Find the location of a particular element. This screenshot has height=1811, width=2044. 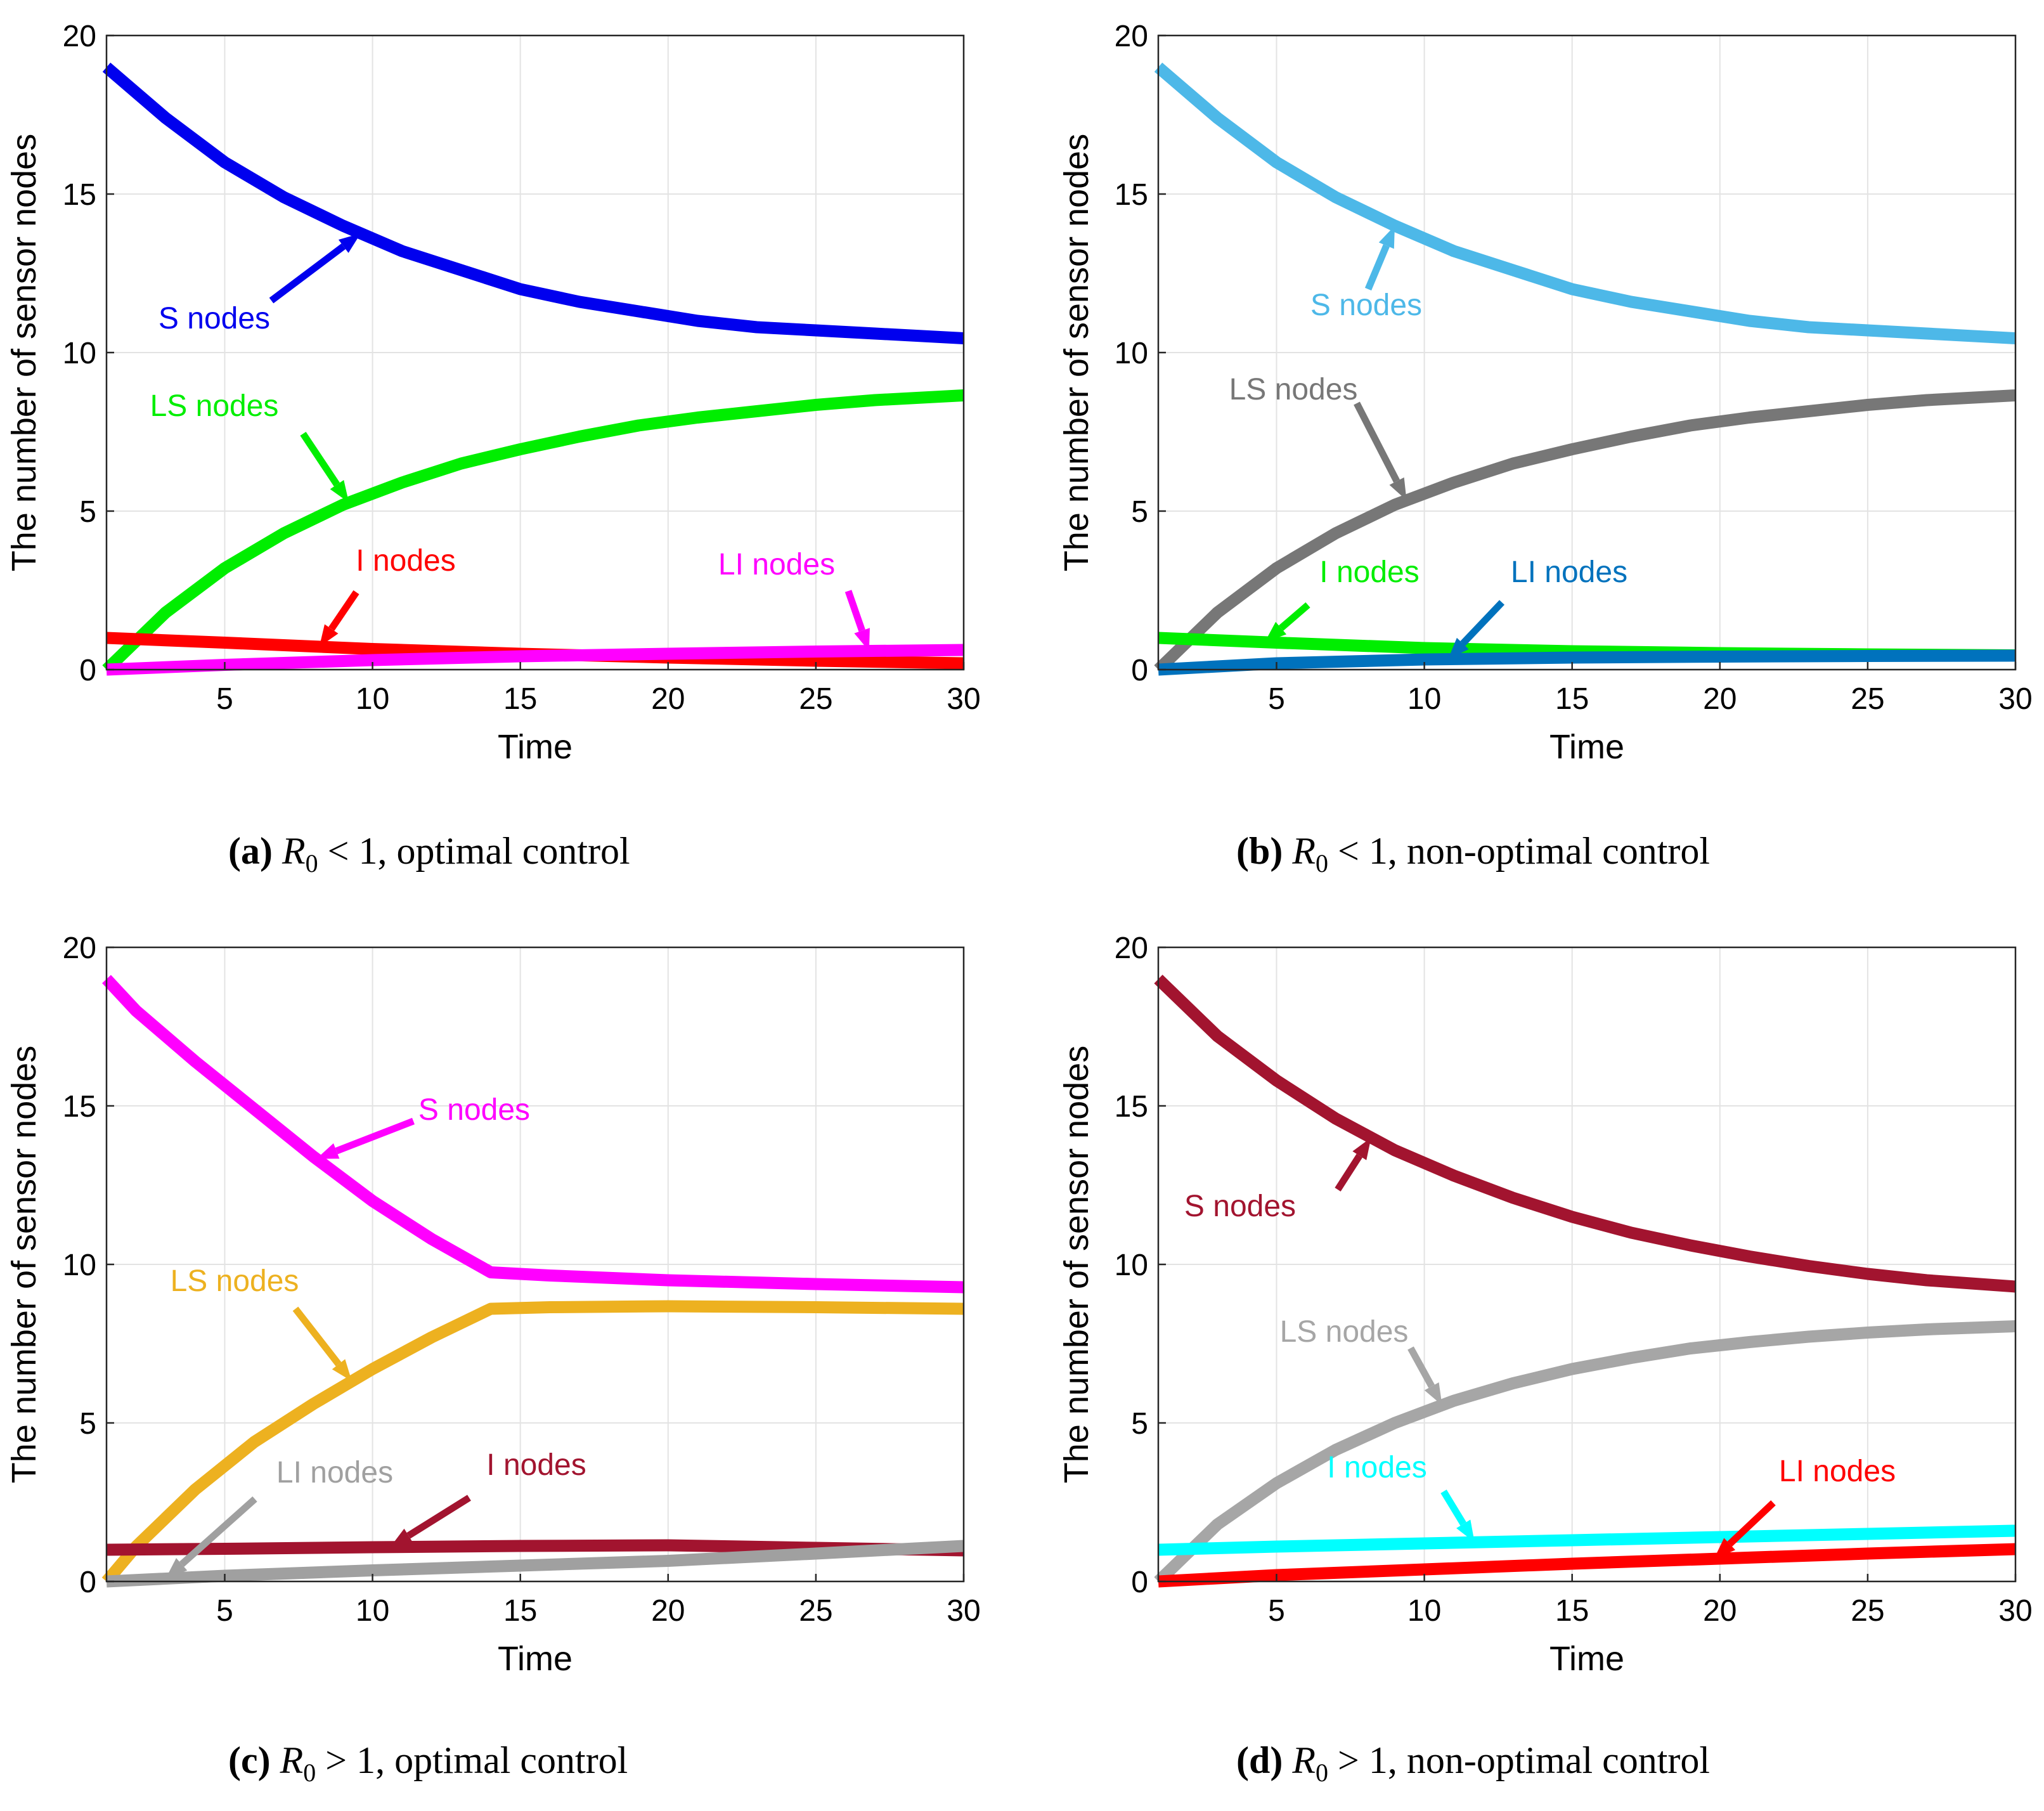

xtick-label-c-5: 5 is located at coordinates (225, 1611).